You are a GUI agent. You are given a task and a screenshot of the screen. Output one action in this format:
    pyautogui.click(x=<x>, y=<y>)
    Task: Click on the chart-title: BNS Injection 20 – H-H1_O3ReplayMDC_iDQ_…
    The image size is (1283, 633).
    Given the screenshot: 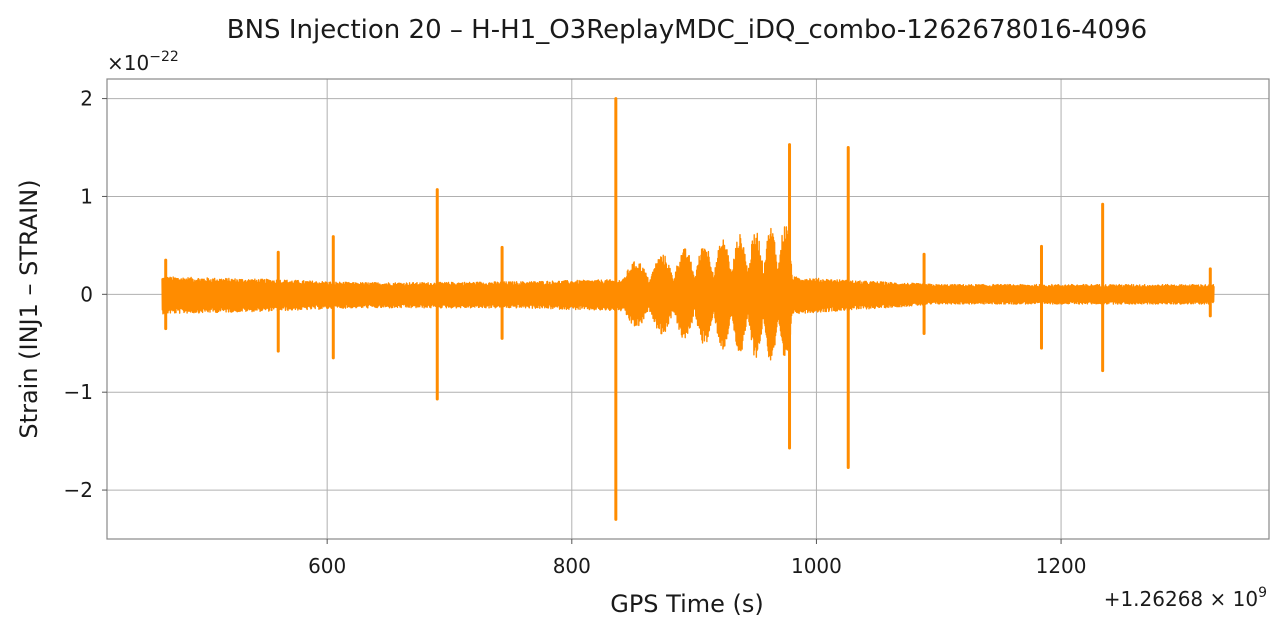 What is the action you would take?
    pyautogui.click(x=687, y=30)
    